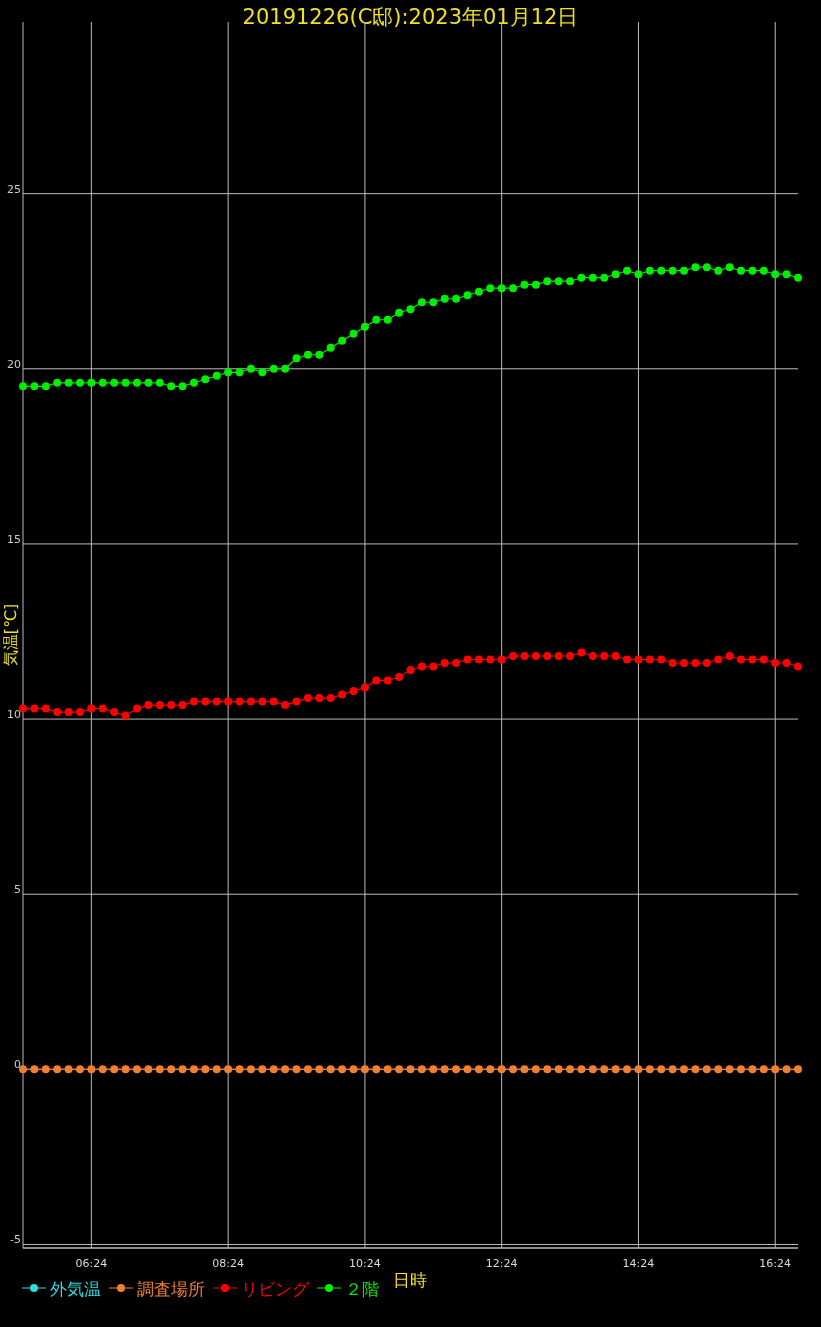  Describe the element at coordinates (638, 1263) in the screenshot. I see `x-tick-label: 14:24` at that location.